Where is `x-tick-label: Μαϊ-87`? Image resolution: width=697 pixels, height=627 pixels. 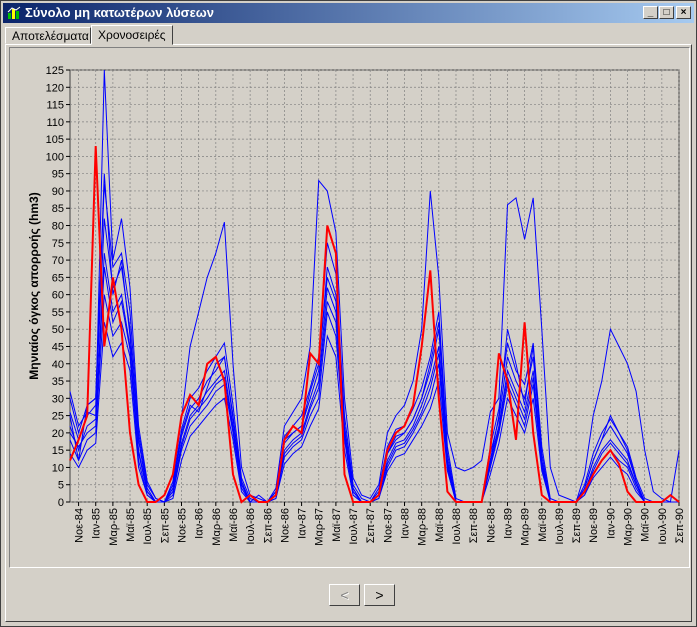 x-tick-label: Μαϊ-87 is located at coordinates (337, 525).